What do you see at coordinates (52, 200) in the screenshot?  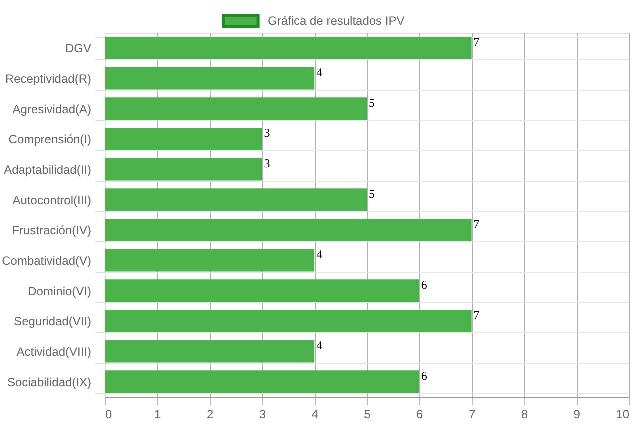 I see `y-tick-label: Autocontrol(III)` at bounding box center [52, 200].